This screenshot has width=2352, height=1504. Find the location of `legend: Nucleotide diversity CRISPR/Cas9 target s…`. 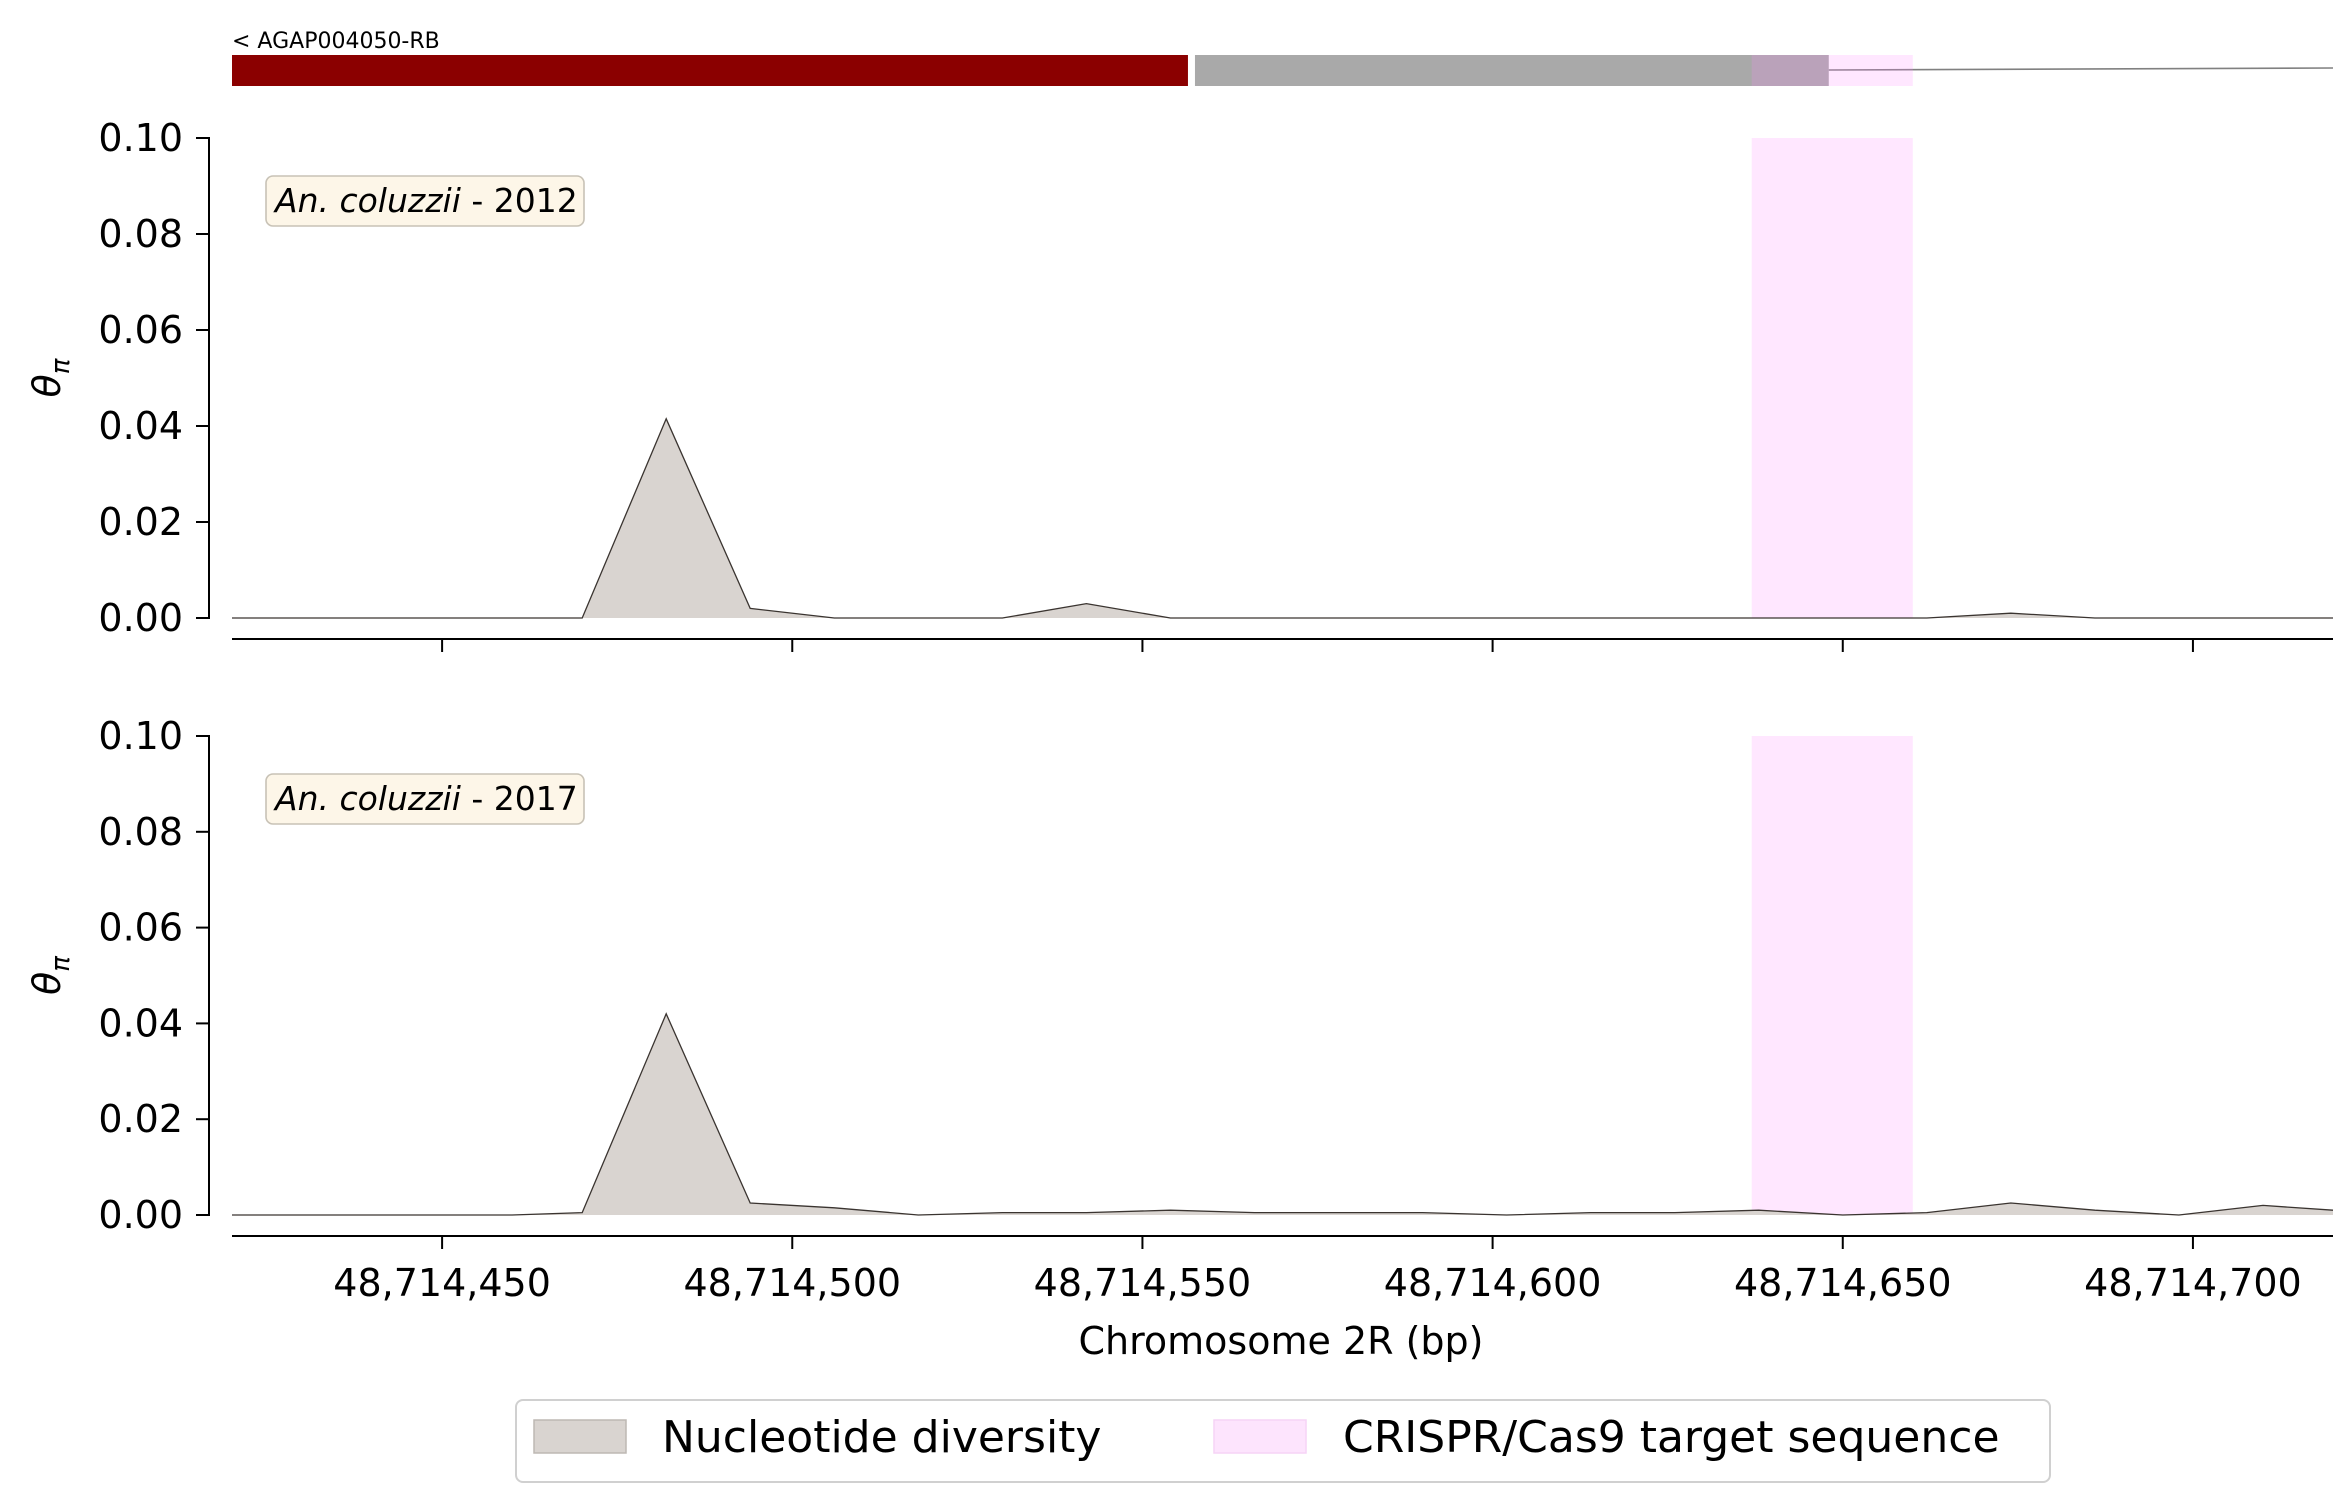

legend: Nucleotide diversity CRISPR/Cas9 target s… is located at coordinates (1283, 1441).